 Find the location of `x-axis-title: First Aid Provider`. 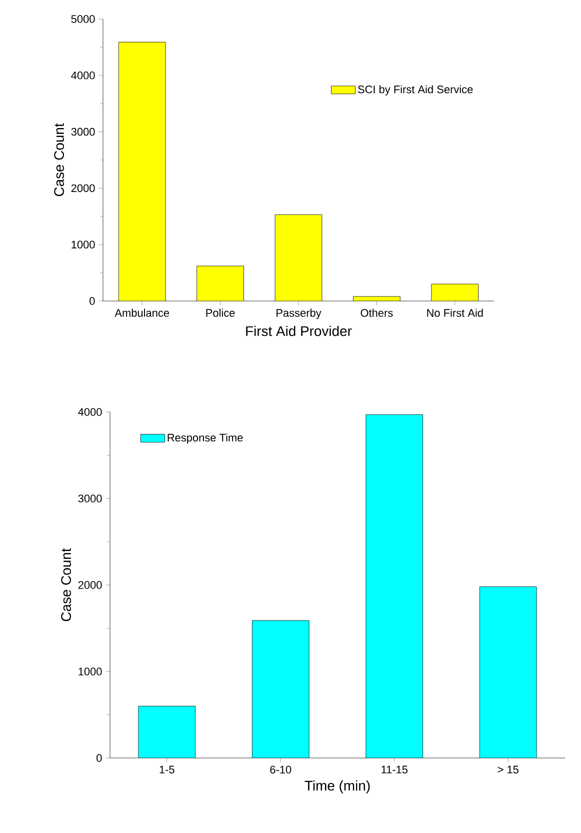

x-axis-title: First Aid Provider is located at coordinates (299, 331).